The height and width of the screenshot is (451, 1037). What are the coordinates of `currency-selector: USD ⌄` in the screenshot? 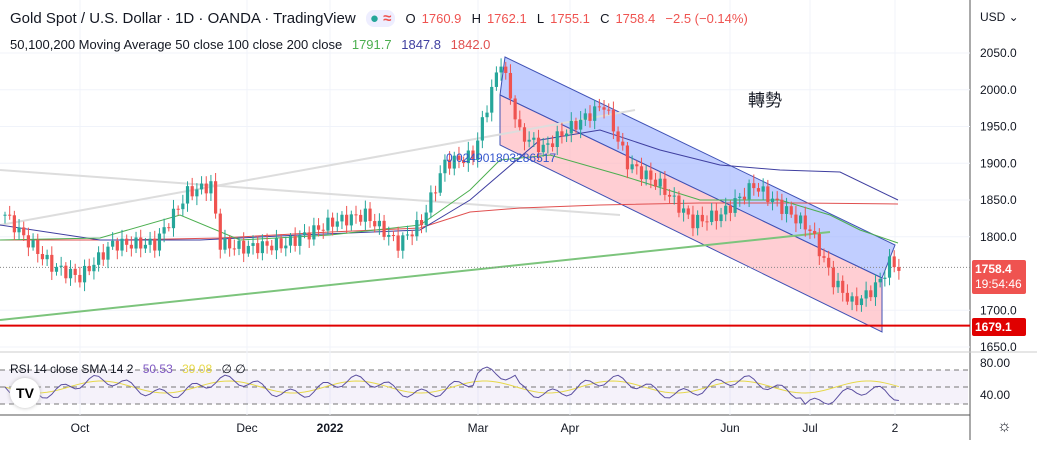 It's located at (999, 17).